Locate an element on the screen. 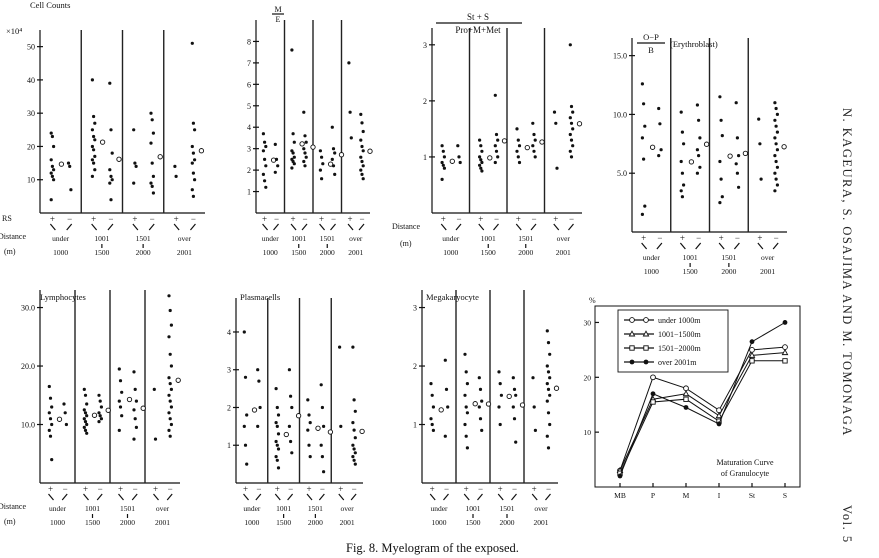 The height and width of the screenshot is (558, 879). y-tick-label: 30 is located at coordinates (588, 322).